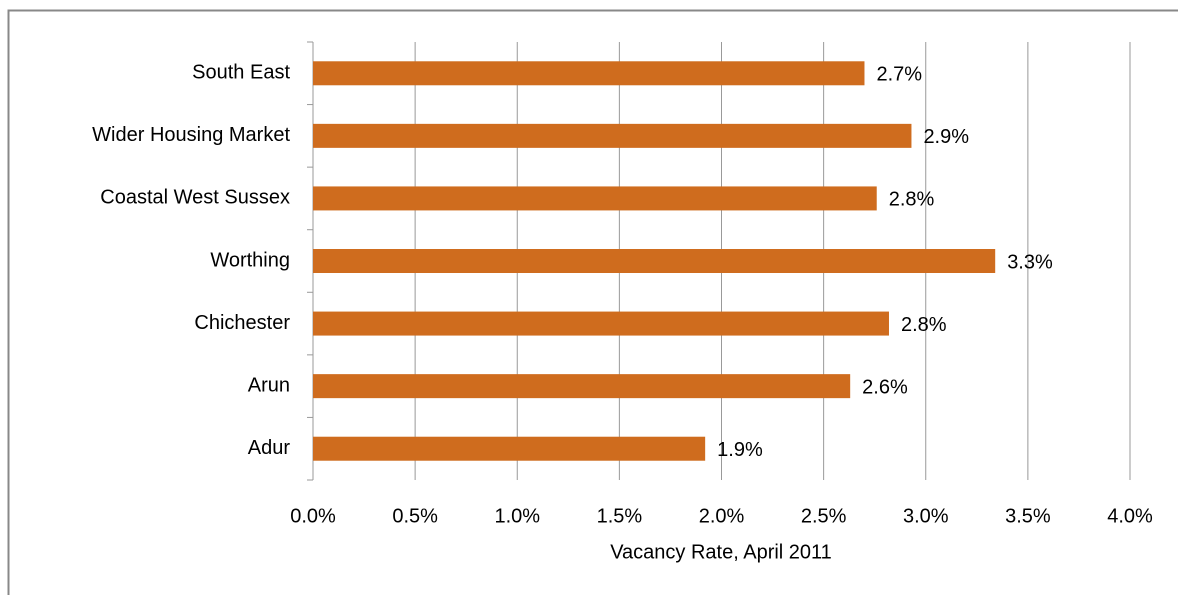 Image resolution: width=1178 pixels, height=595 pixels. I want to click on data-label: 2.9%, so click(946, 137).